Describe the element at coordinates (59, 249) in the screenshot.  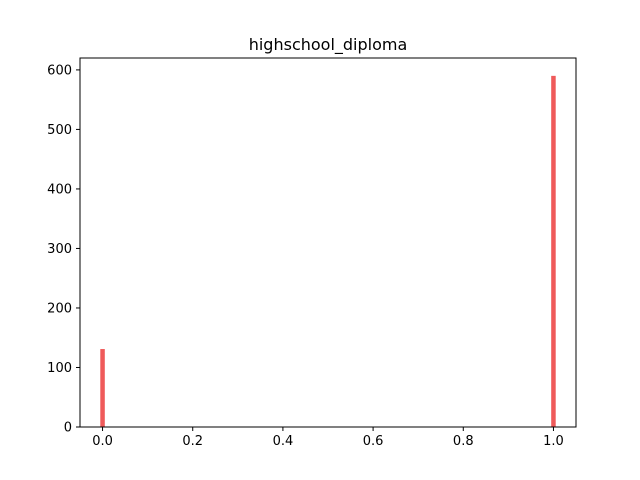
I see `y-tick-label: 300` at that location.